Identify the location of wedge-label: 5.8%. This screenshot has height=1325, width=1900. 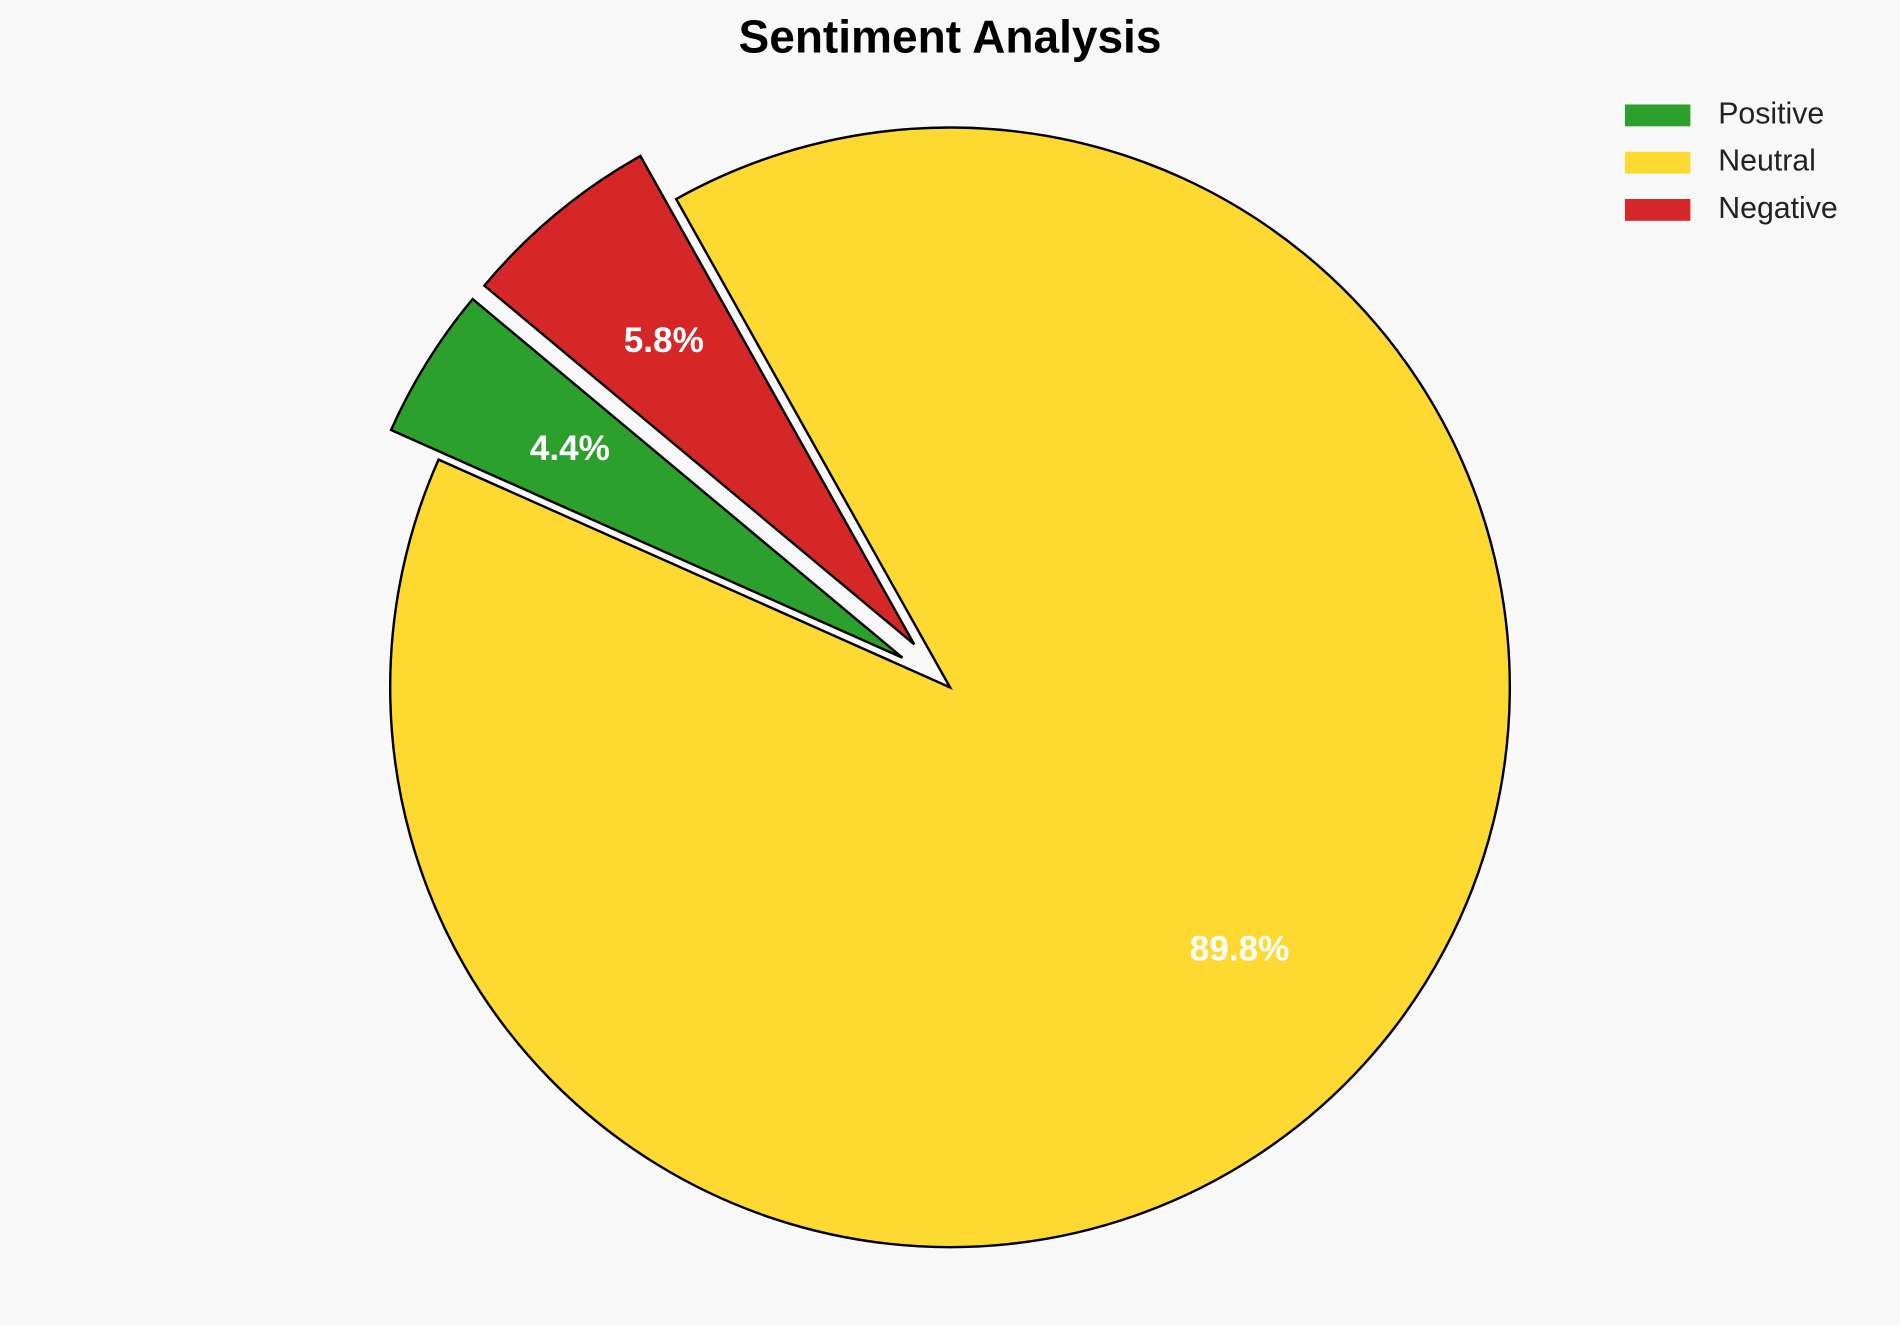
(664, 340).